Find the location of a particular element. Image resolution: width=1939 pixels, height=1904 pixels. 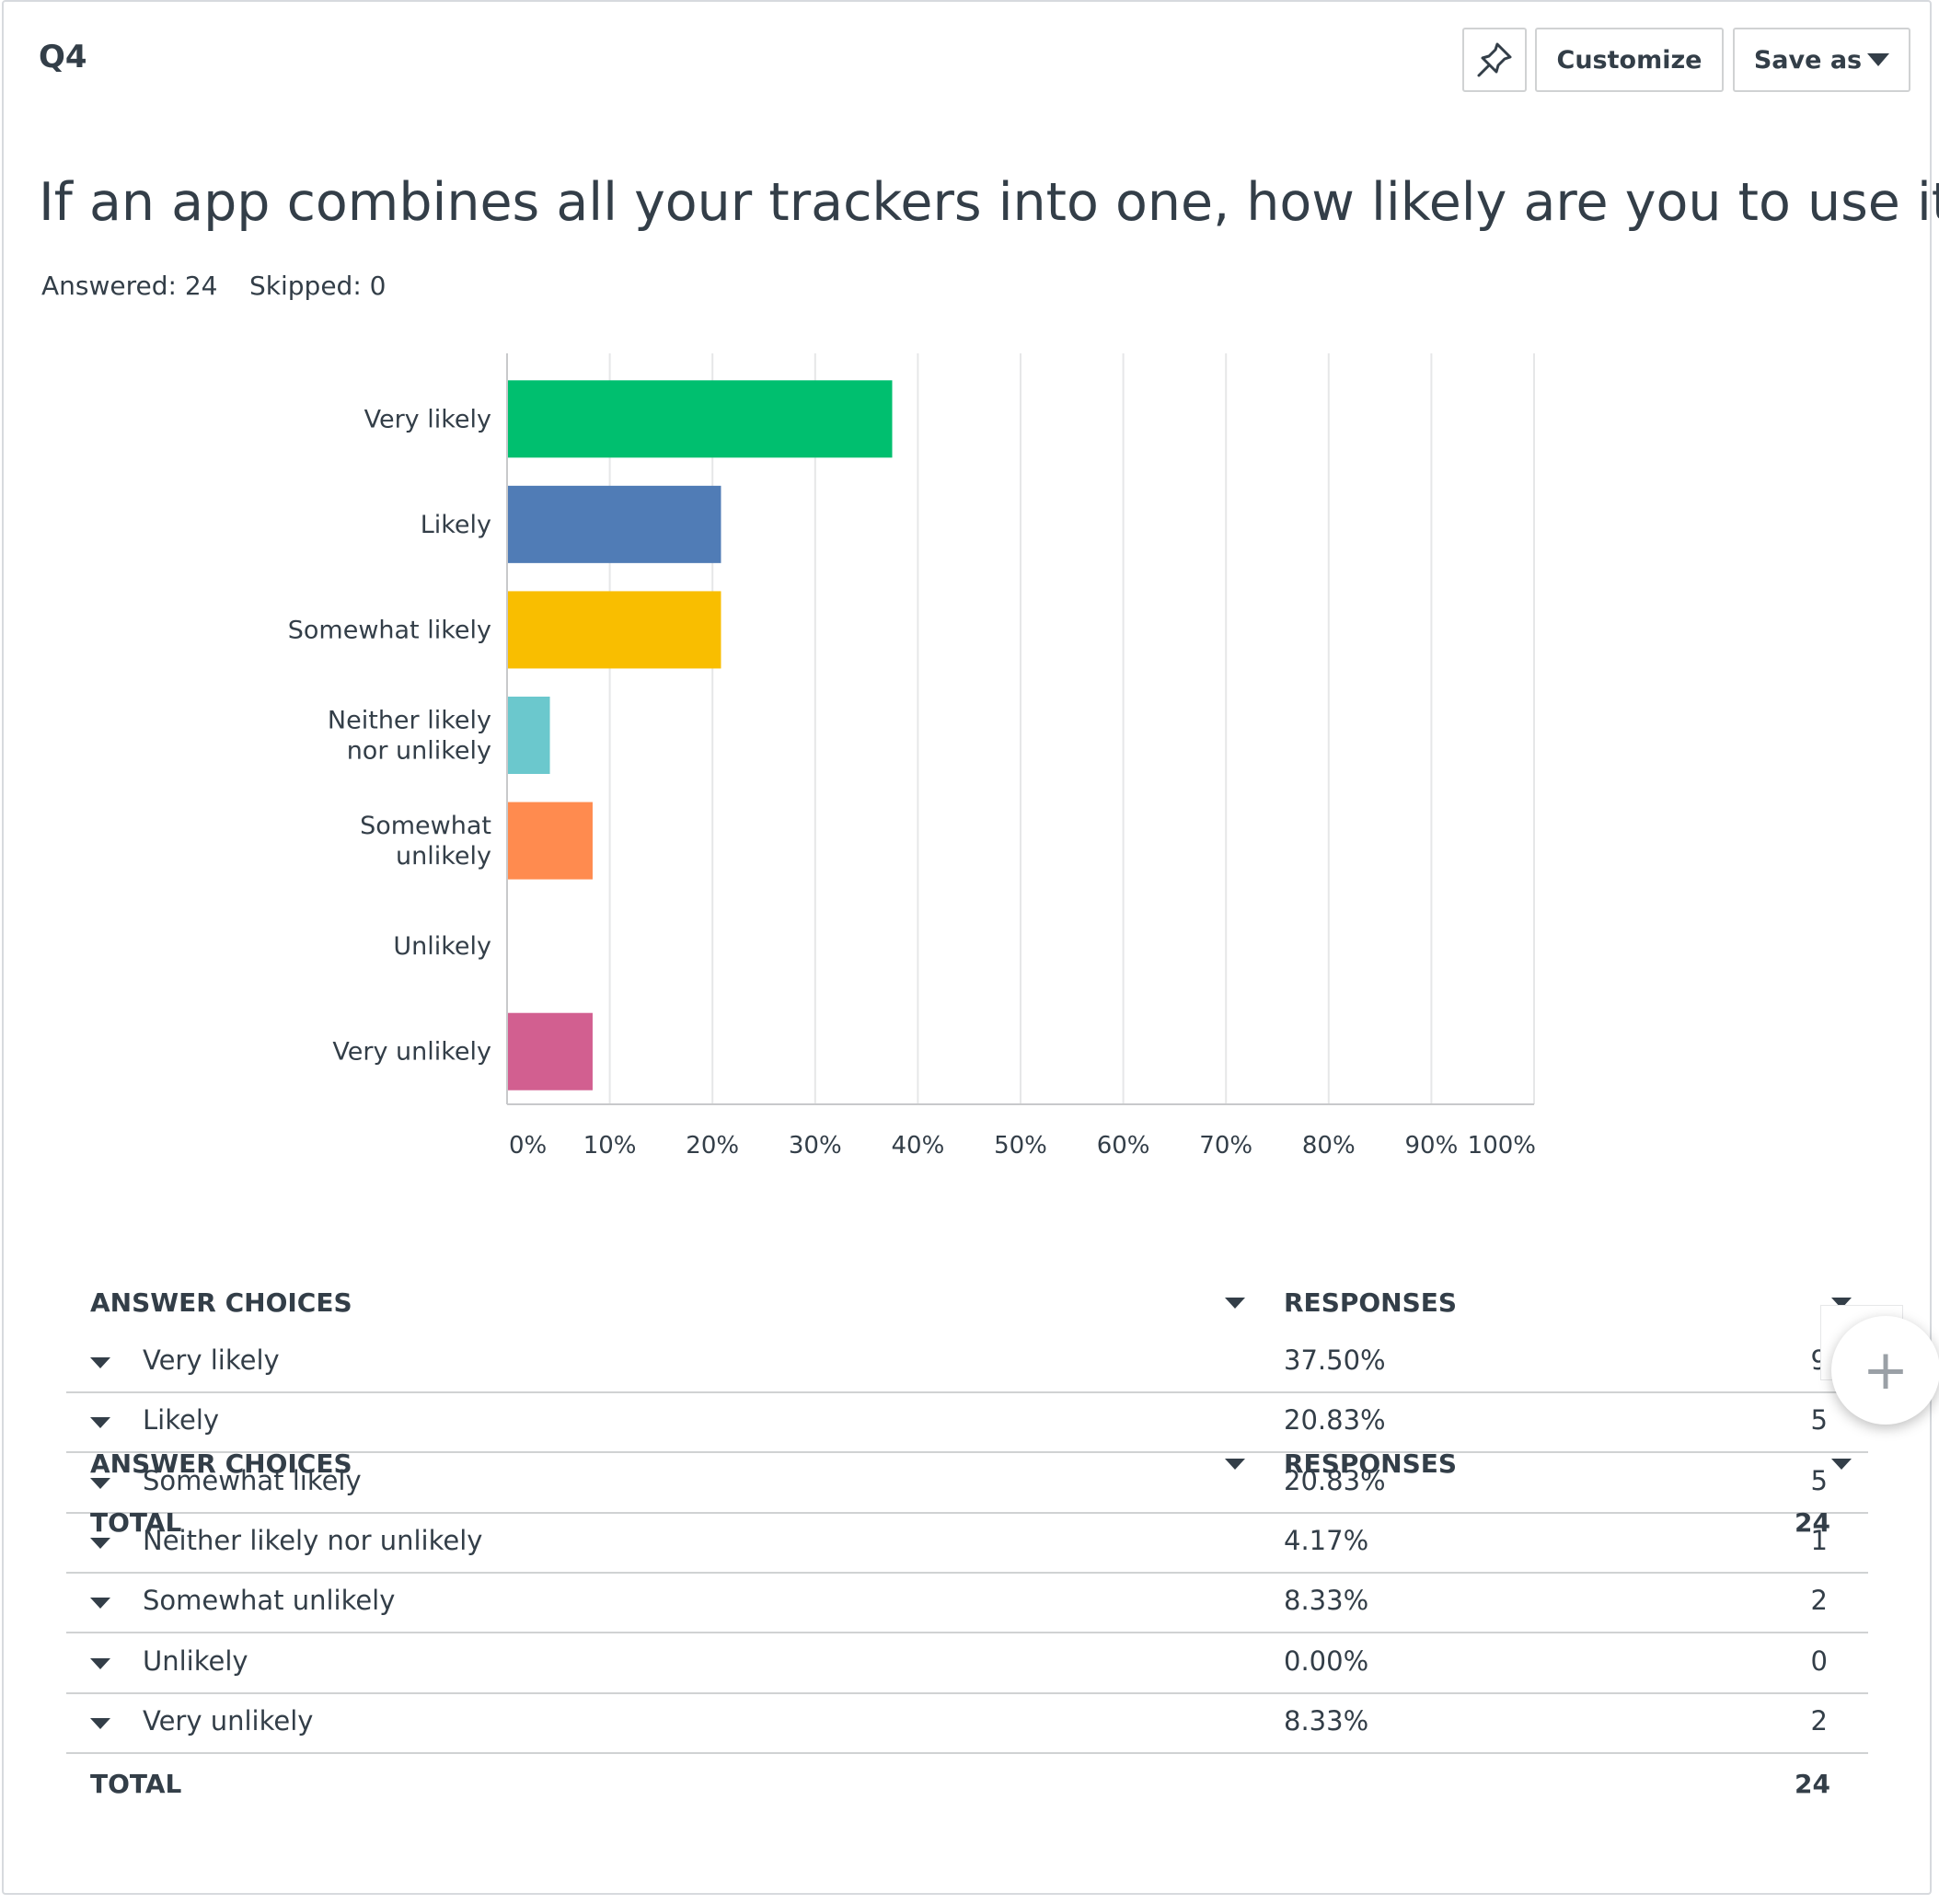

add-button: + is located at coordinates (1885, 1370).